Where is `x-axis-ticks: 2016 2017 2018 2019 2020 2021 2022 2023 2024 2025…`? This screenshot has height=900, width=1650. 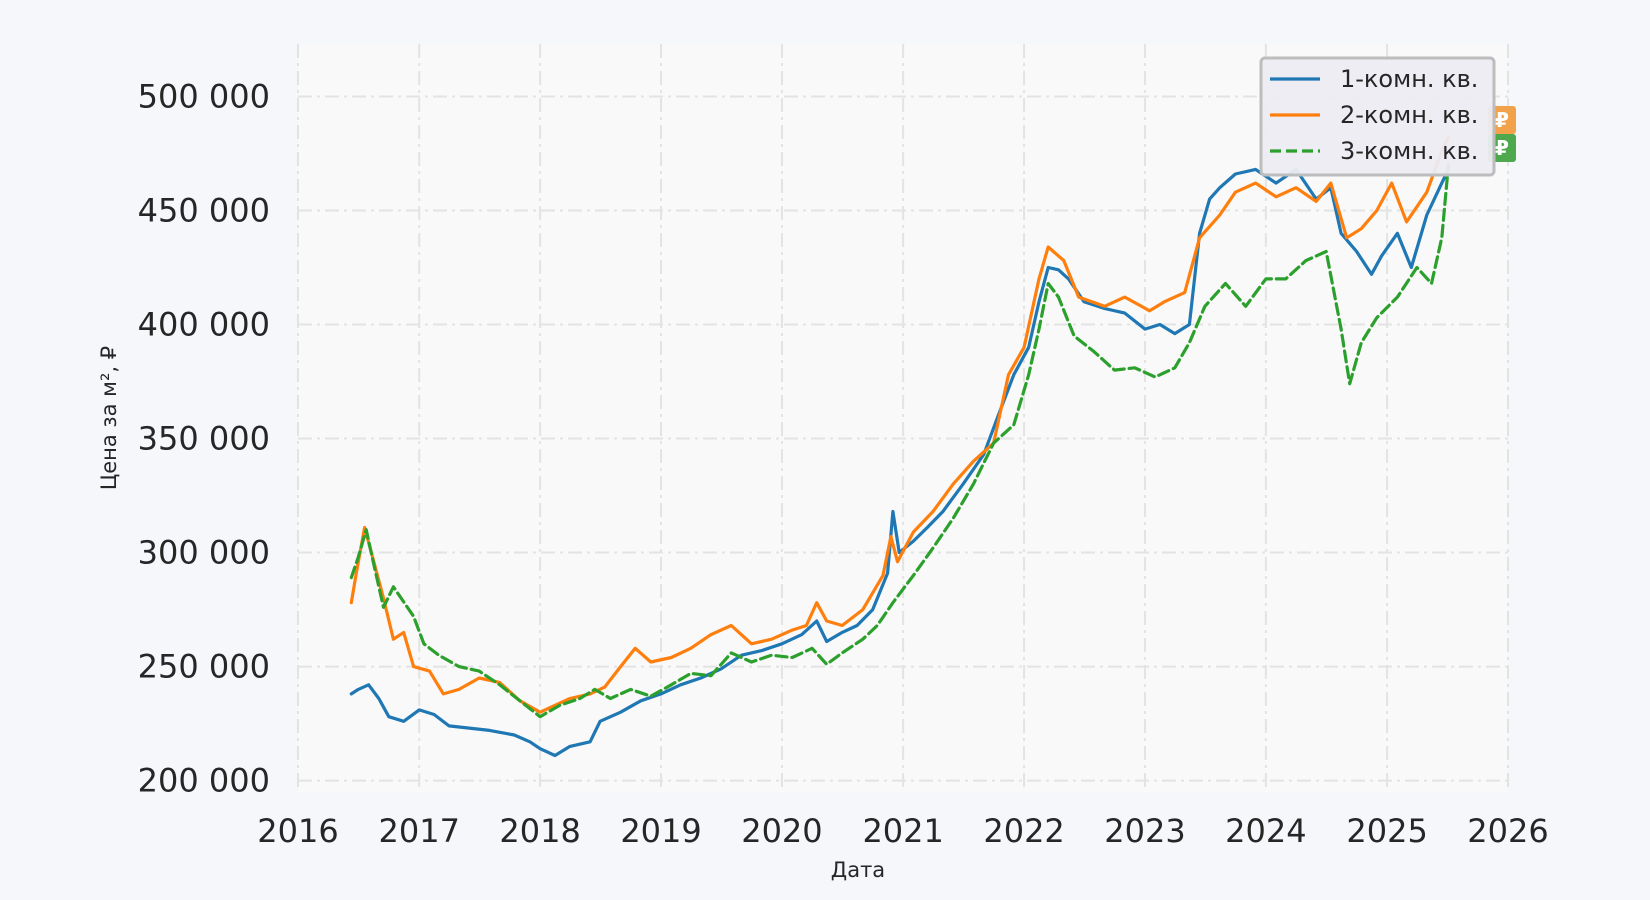 x-axis-ticks: 2016 2017 2018 2019 2020 2021 2022 2023 2024 2025… is located at coordinates (902, 831).